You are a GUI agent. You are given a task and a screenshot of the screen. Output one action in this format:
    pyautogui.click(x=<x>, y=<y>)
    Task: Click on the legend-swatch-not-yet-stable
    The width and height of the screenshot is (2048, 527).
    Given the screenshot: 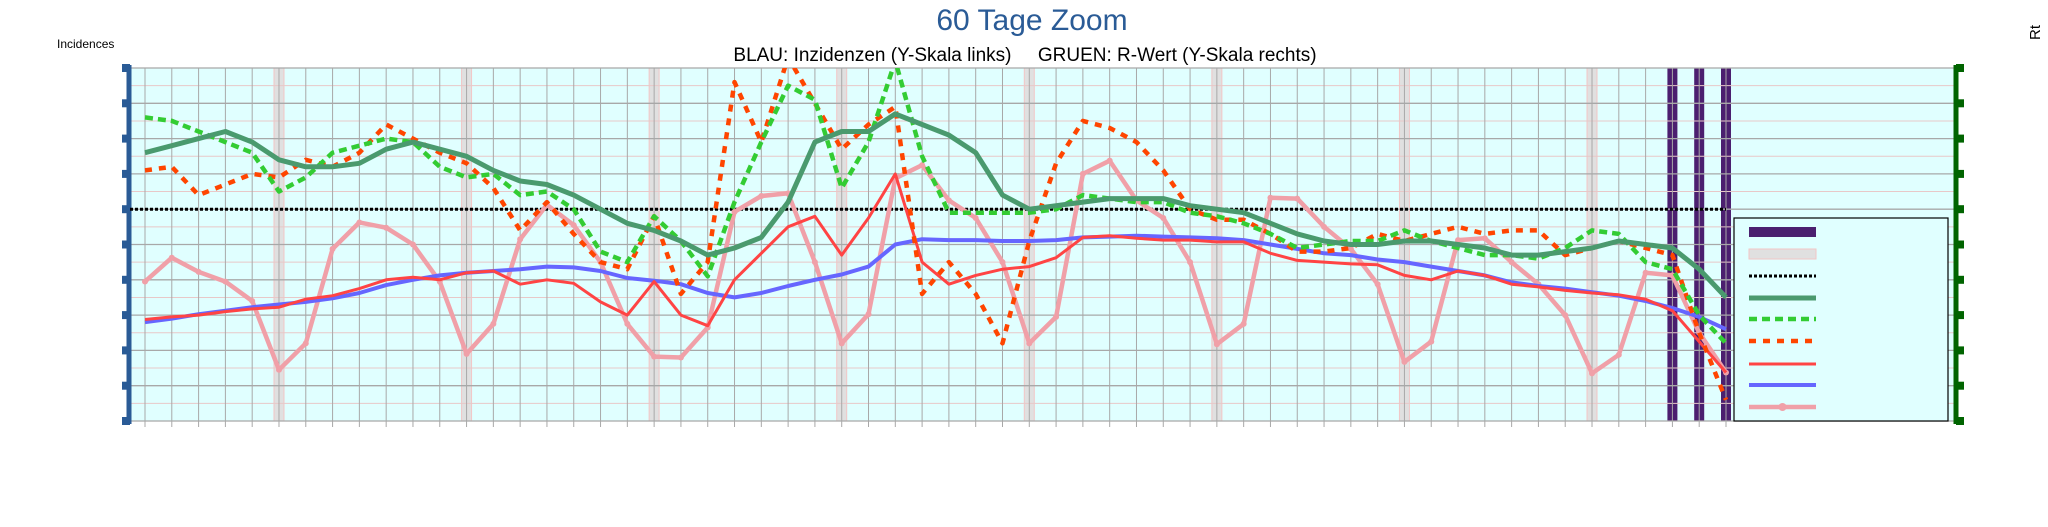 What is the action you would take?
    pyautogui.click(x=1782, y=232)
    